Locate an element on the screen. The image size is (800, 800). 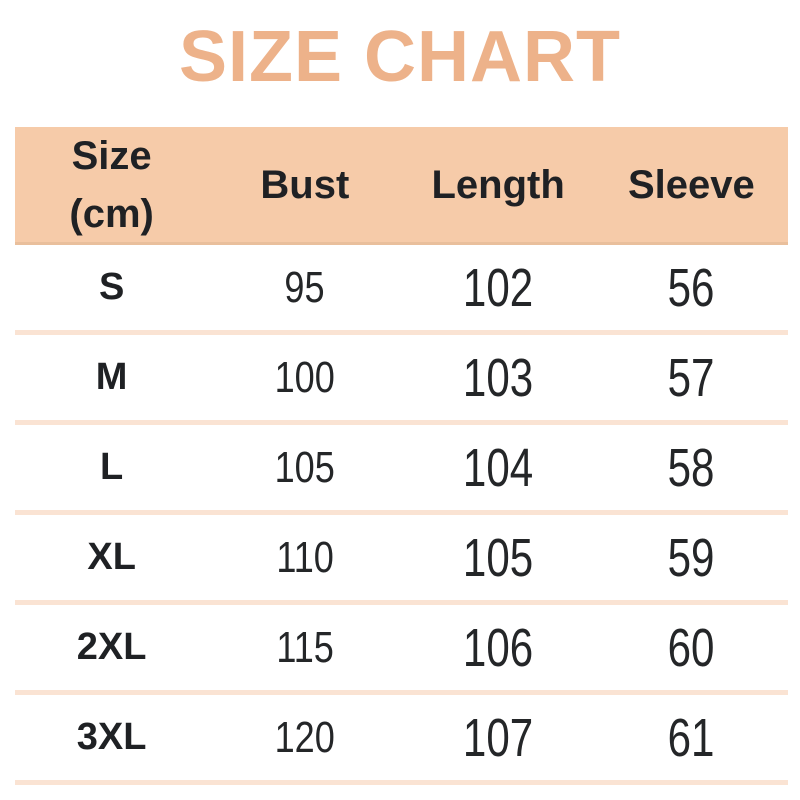
table-row-l: L 105 104 58 is located at coordinates (401, 470).